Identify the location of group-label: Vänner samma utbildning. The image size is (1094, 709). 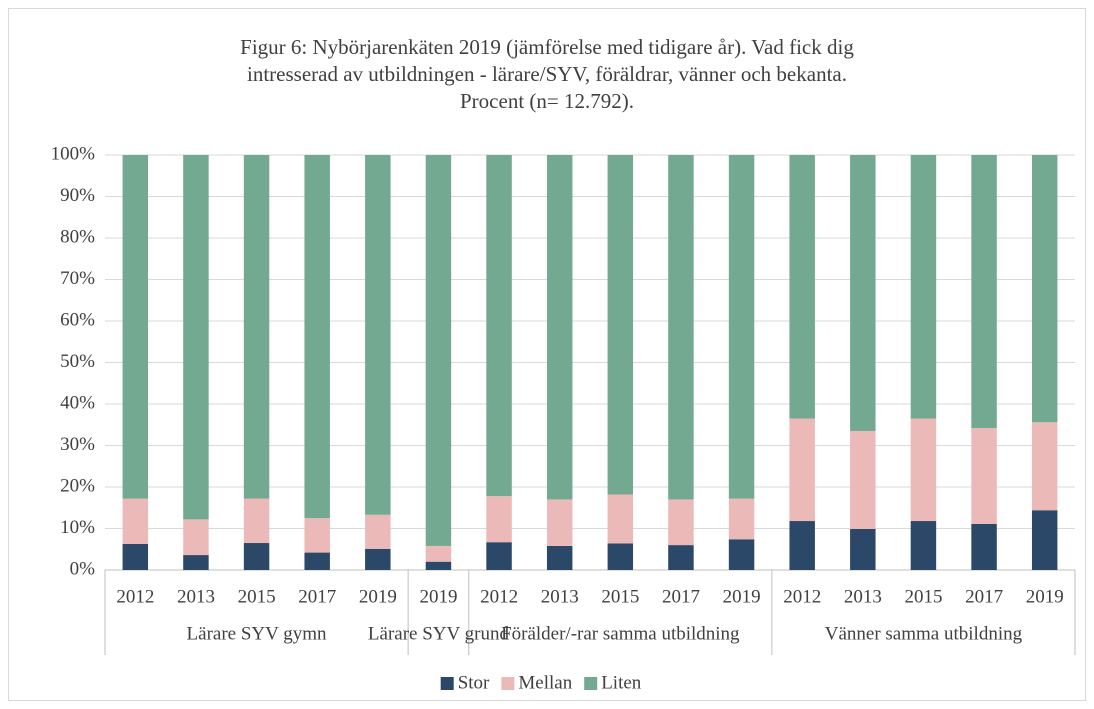
(924, 633).